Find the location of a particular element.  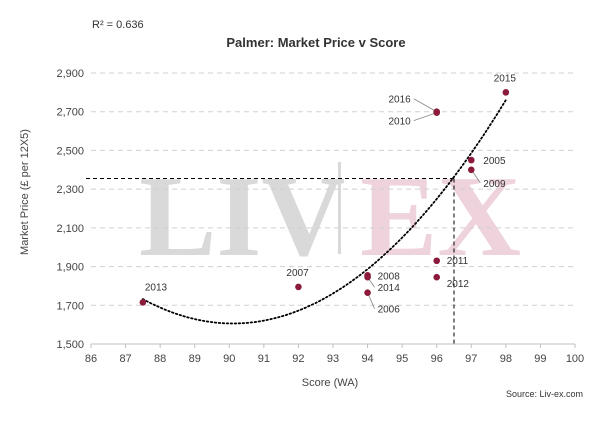

data-point-2011 is located at coordinates (437, 261).